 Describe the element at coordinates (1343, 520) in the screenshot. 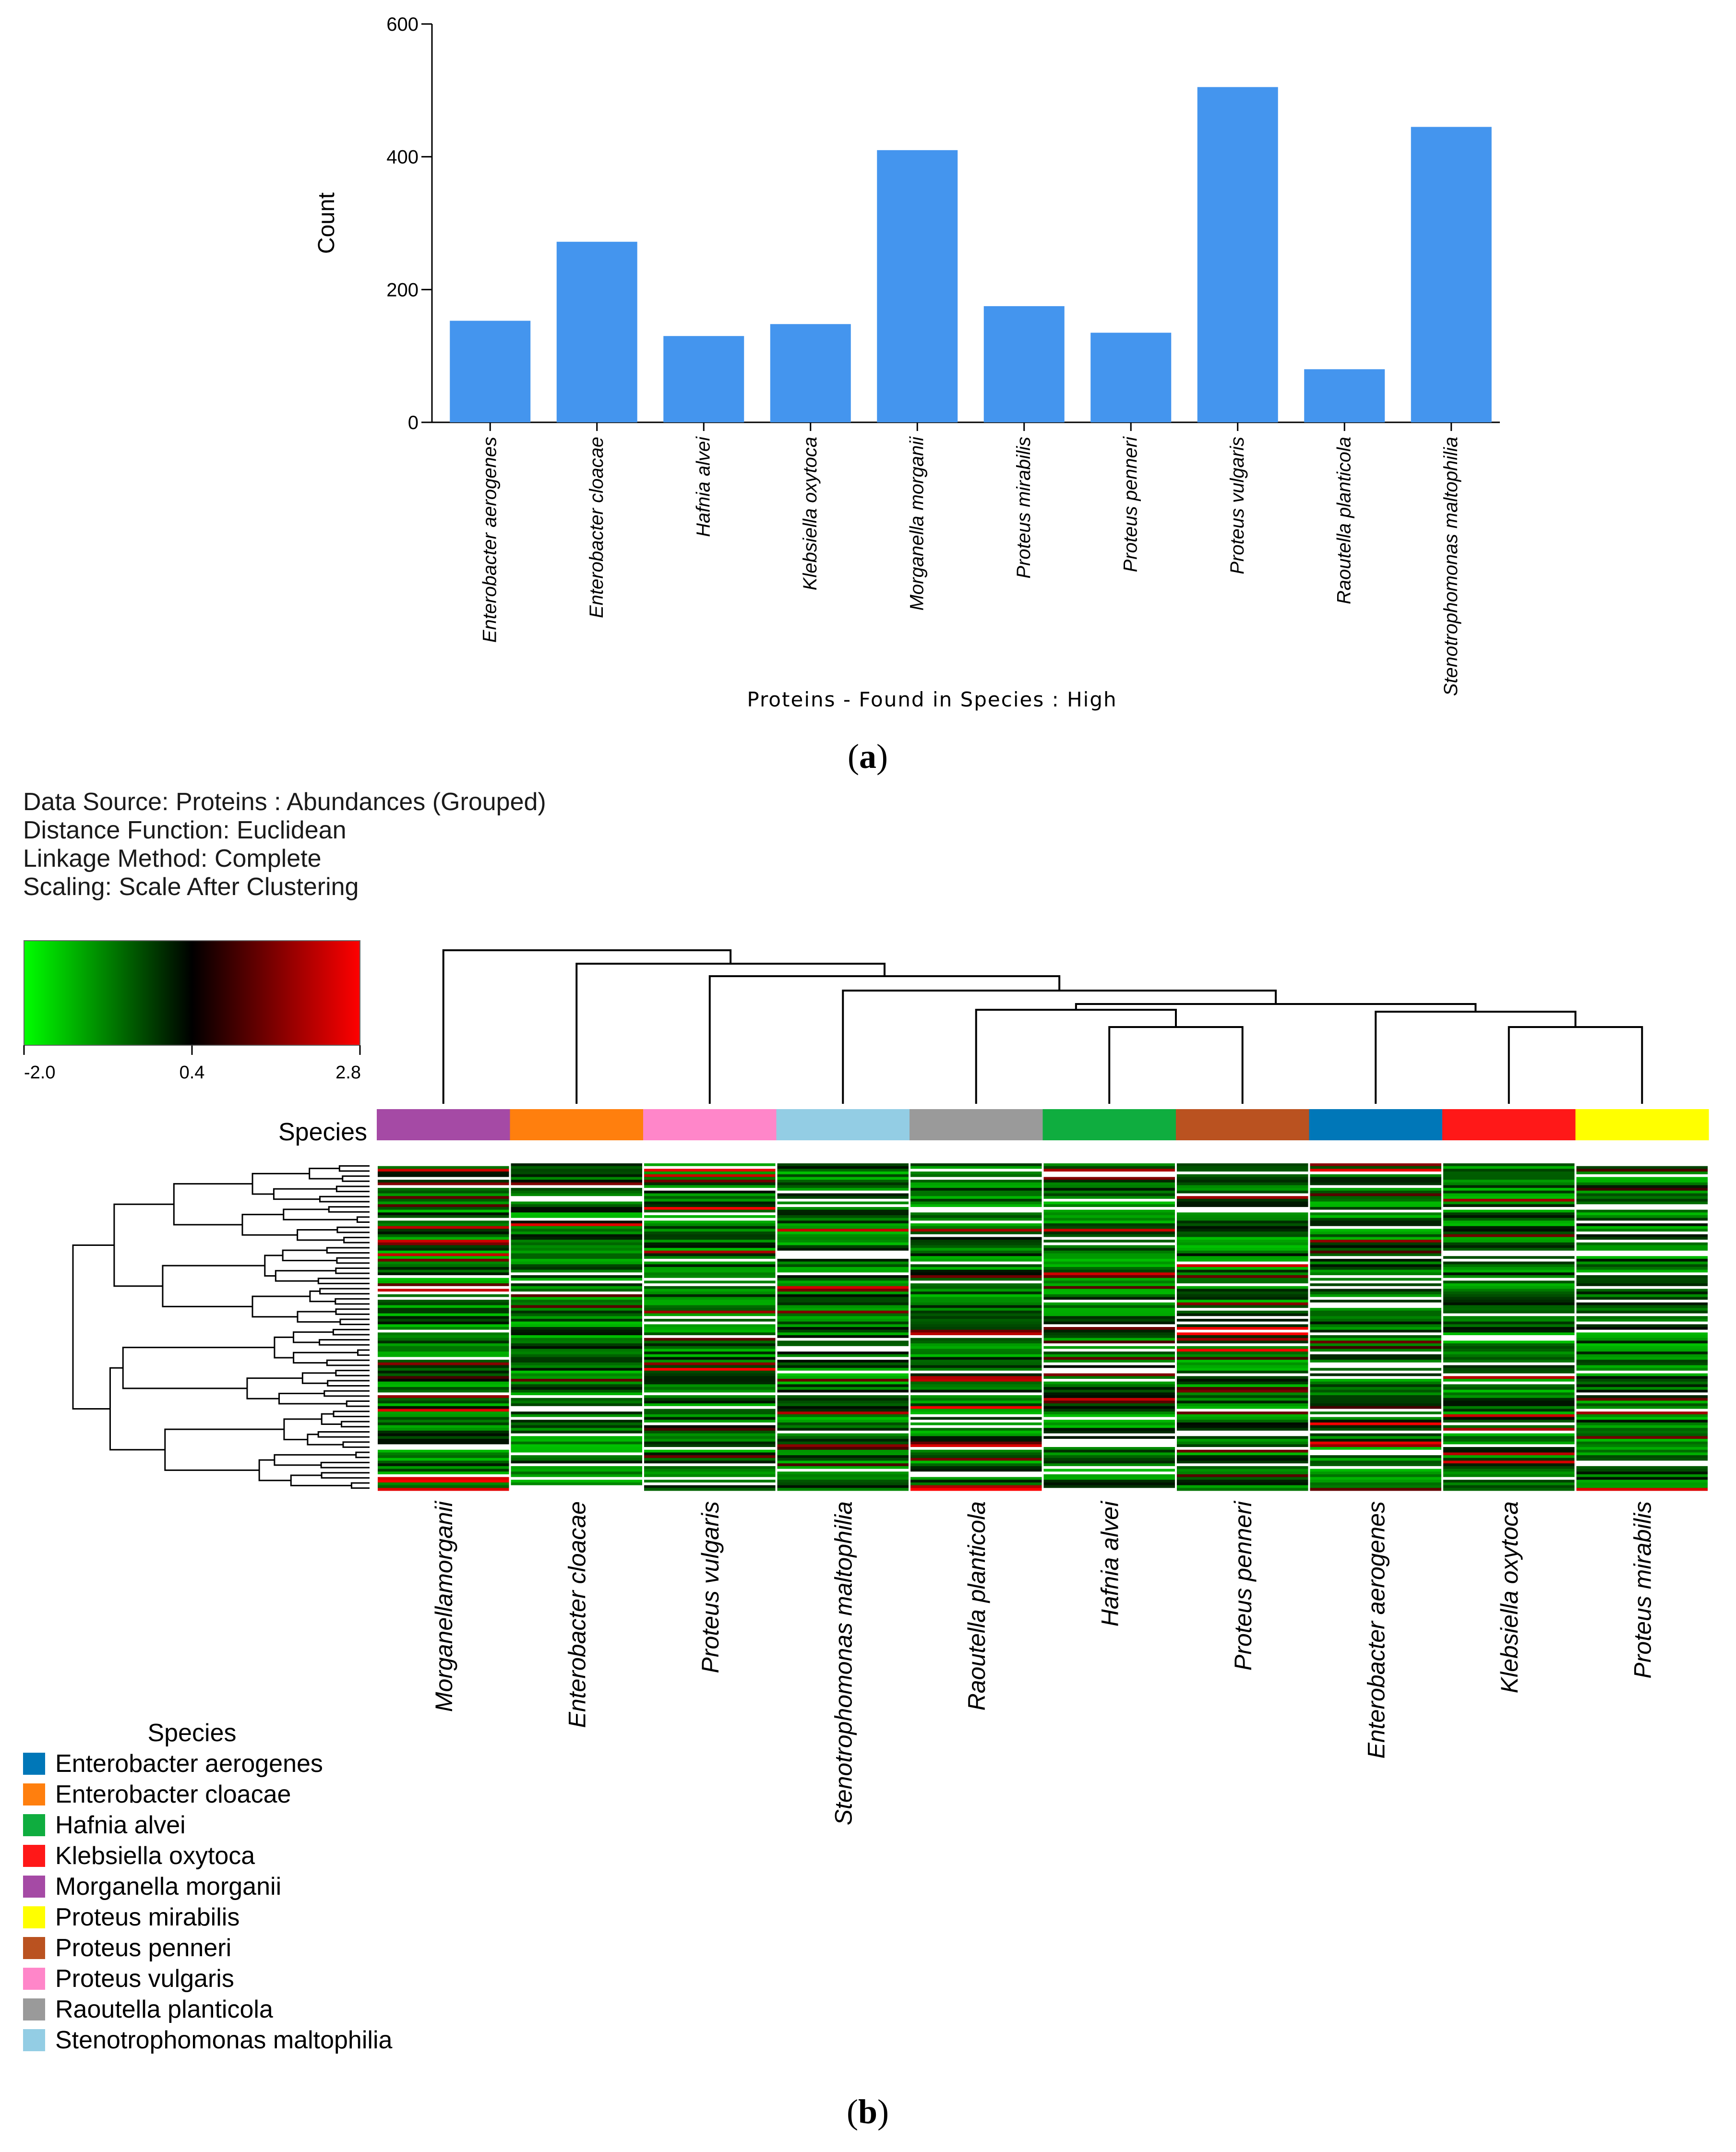

I see `x-tick-label: Raoutella planticola` at that location.